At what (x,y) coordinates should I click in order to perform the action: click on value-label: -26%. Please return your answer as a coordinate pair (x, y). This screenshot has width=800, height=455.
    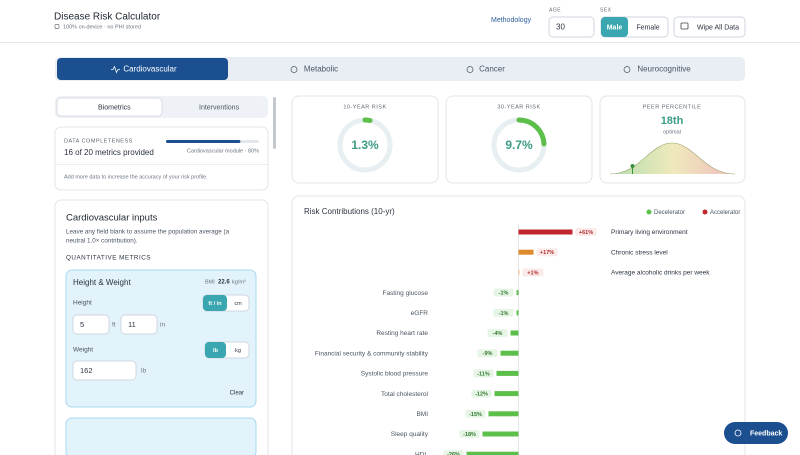
    Looking at the image, I should click on (453, 453).